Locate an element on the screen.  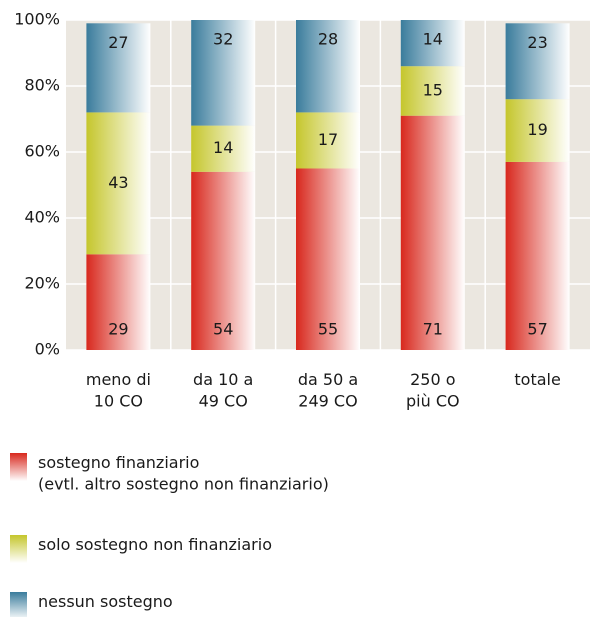
legend-label: nessun sostegno is located at coordinates (105, 601).